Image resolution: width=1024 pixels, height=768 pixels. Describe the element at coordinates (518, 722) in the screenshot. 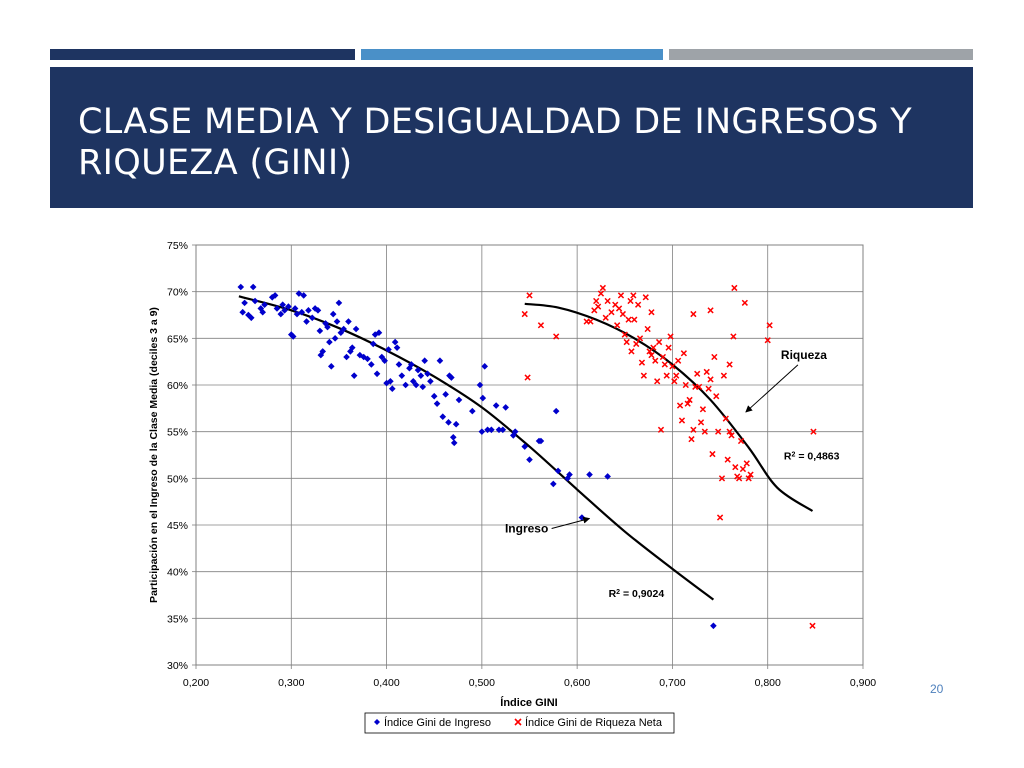

I see `legend-marker-riqueza` at that location.